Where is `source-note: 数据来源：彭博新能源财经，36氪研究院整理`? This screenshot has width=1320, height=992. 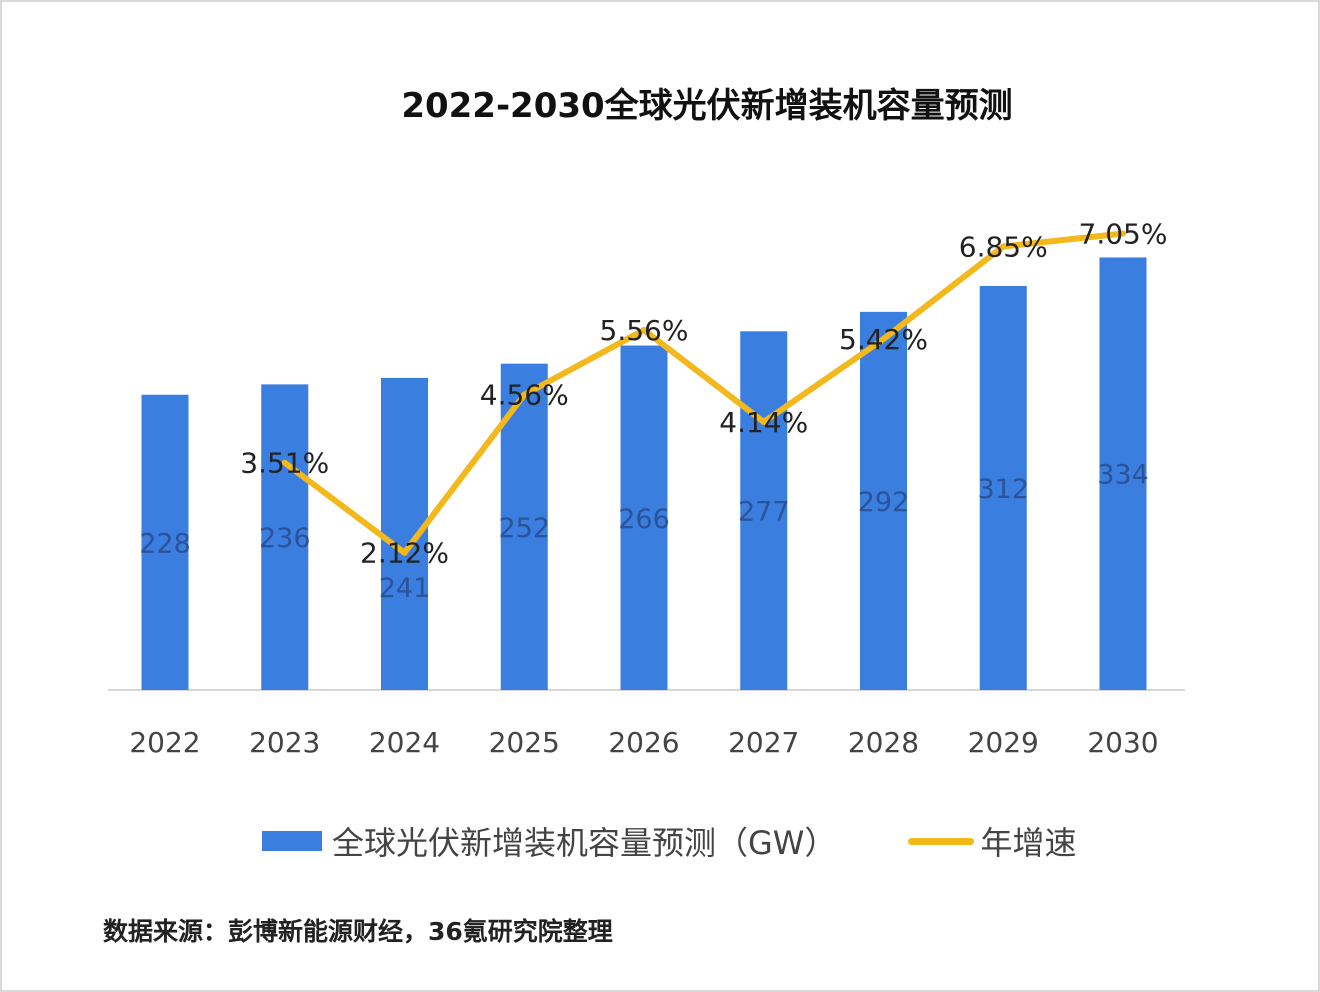
source-note: 数据来源：彭博新能源财经，36氪研究院整理 is located at coordinates (358, 931).